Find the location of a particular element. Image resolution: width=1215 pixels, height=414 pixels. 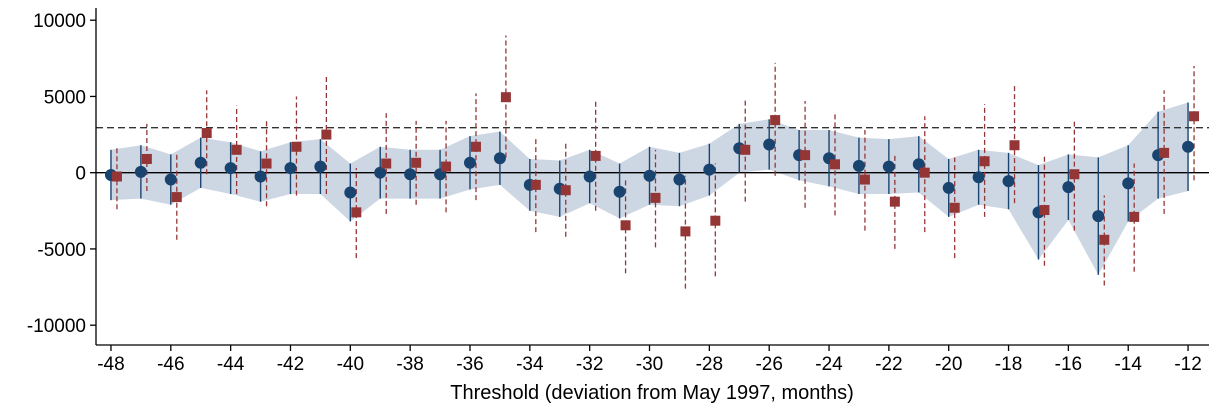

y-tick-label: 5000 is located at coordinates (65, 97).